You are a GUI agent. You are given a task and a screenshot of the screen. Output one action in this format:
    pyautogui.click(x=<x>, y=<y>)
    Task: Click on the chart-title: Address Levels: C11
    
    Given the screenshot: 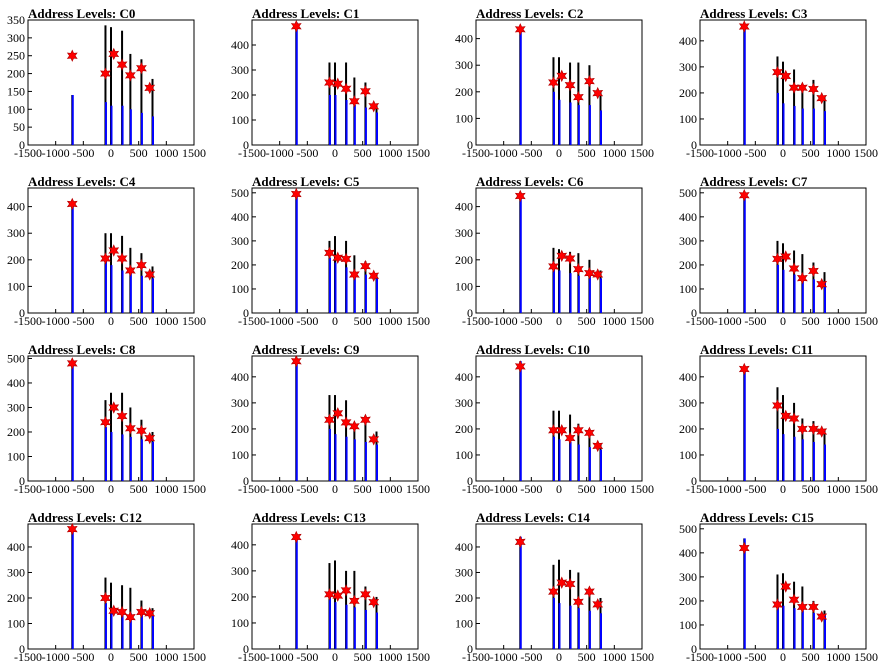 What is the action you would take?
    pyautogui.click(x=757, y=349)
    